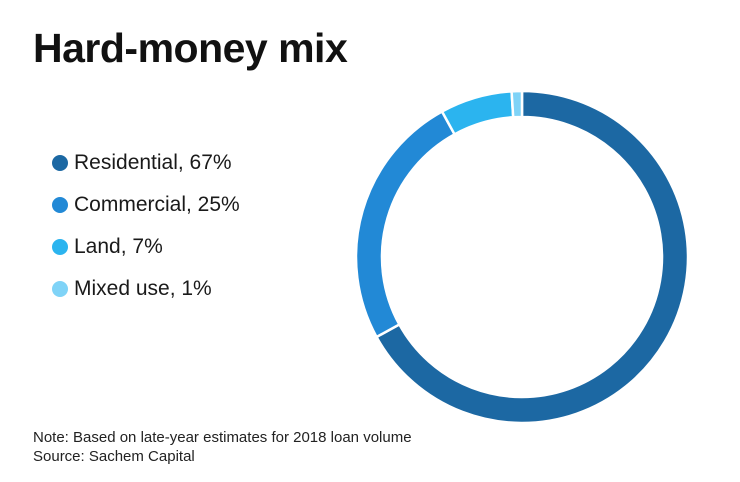 This screenshot has width=740, height=482. Describe the element at coordinates (153, 162) in the screenshot. I see `legend-label-residential: Residential, 67%` at that location.